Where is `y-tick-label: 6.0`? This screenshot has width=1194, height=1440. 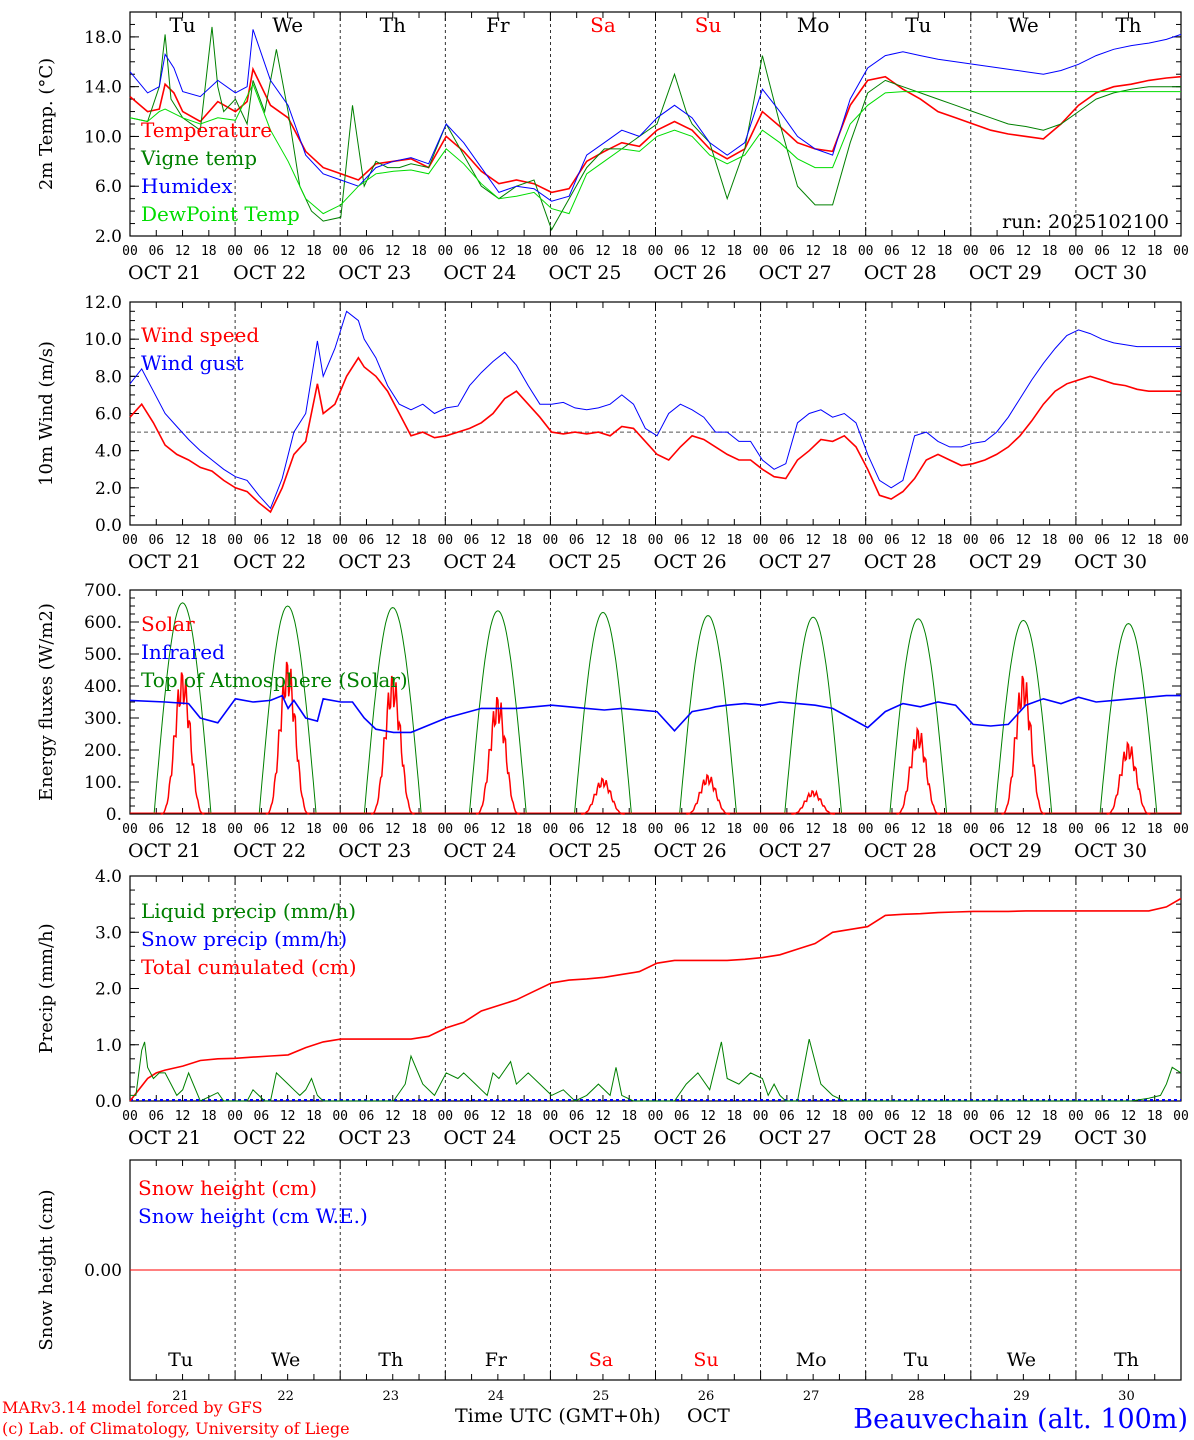 y-tick-label: 6.0 is located at coordinates (108, 415).